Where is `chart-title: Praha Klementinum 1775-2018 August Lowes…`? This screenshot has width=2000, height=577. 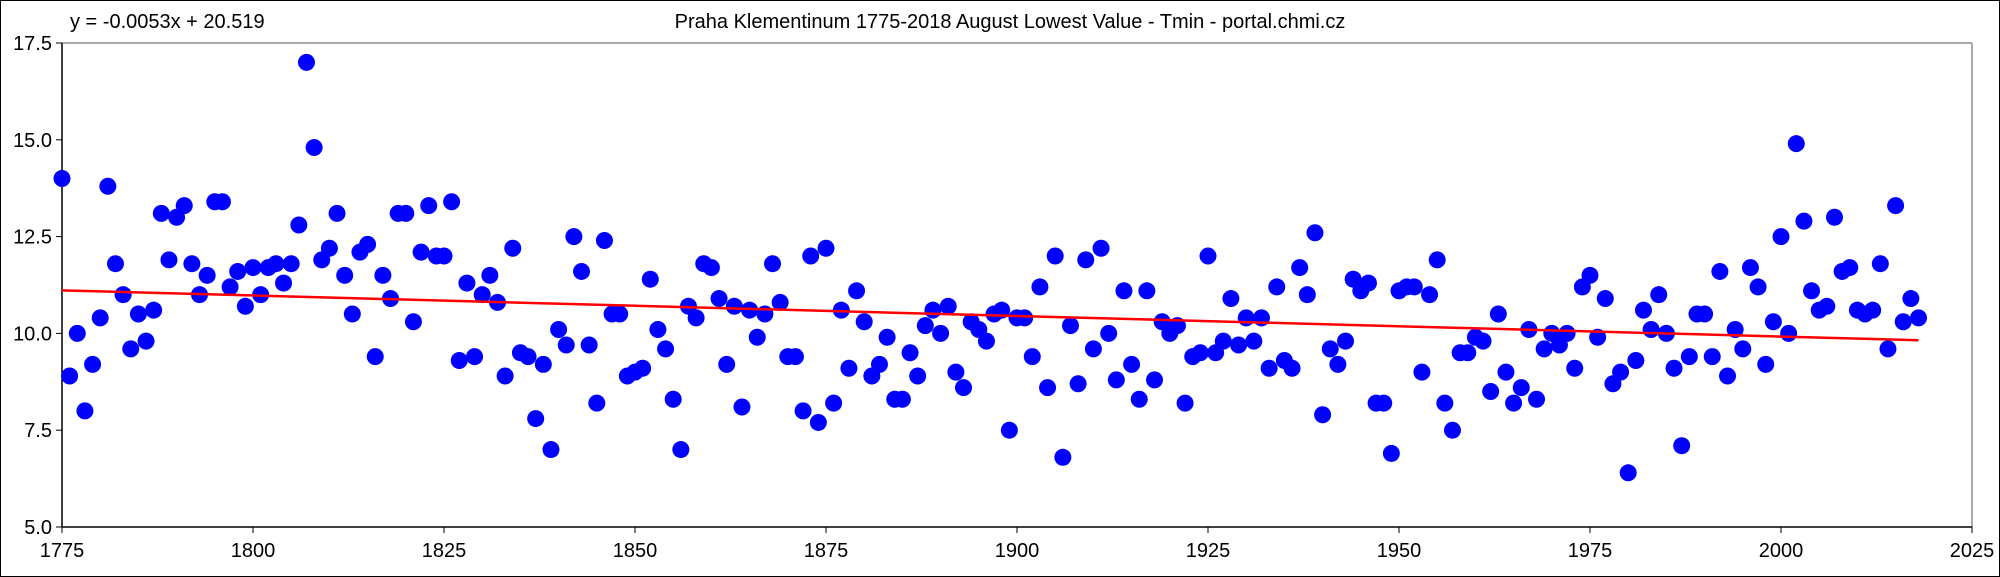 chart-title: Praha Klementinum 1775-2018 August Lowes… is located at coordinates (1010, 22).